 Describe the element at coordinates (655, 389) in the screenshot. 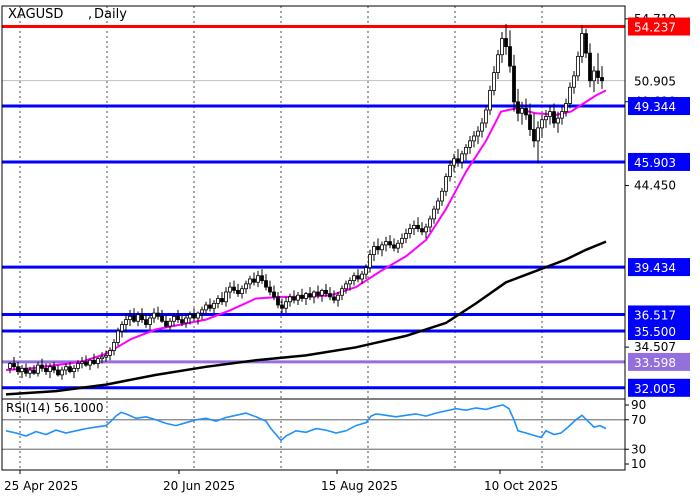

I see `level-label-text: 32.005` at that location.